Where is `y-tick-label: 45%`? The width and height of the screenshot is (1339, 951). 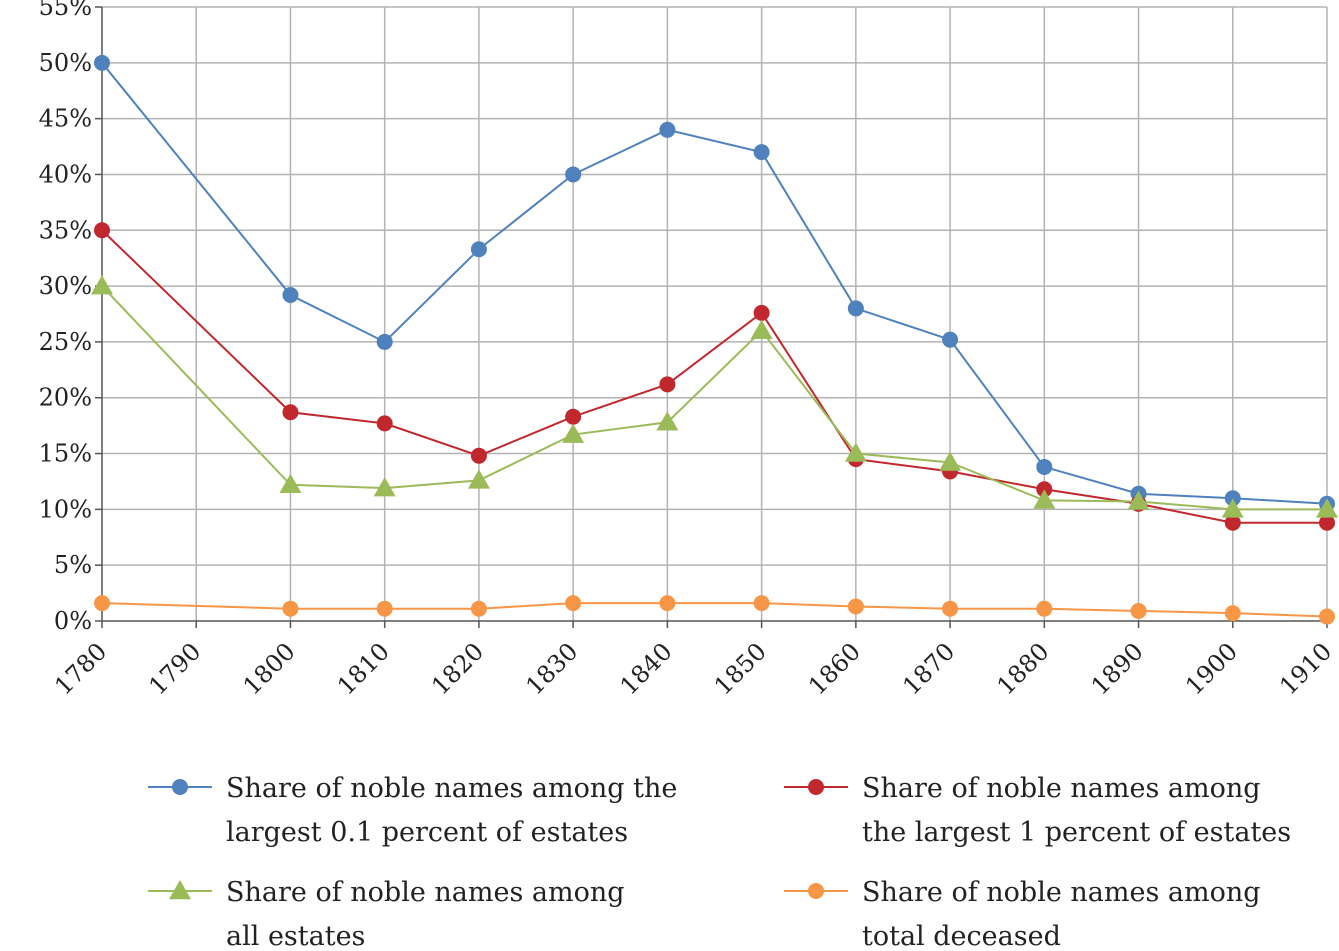 y-tick-label: 45% is located at coordinates (65, 119).